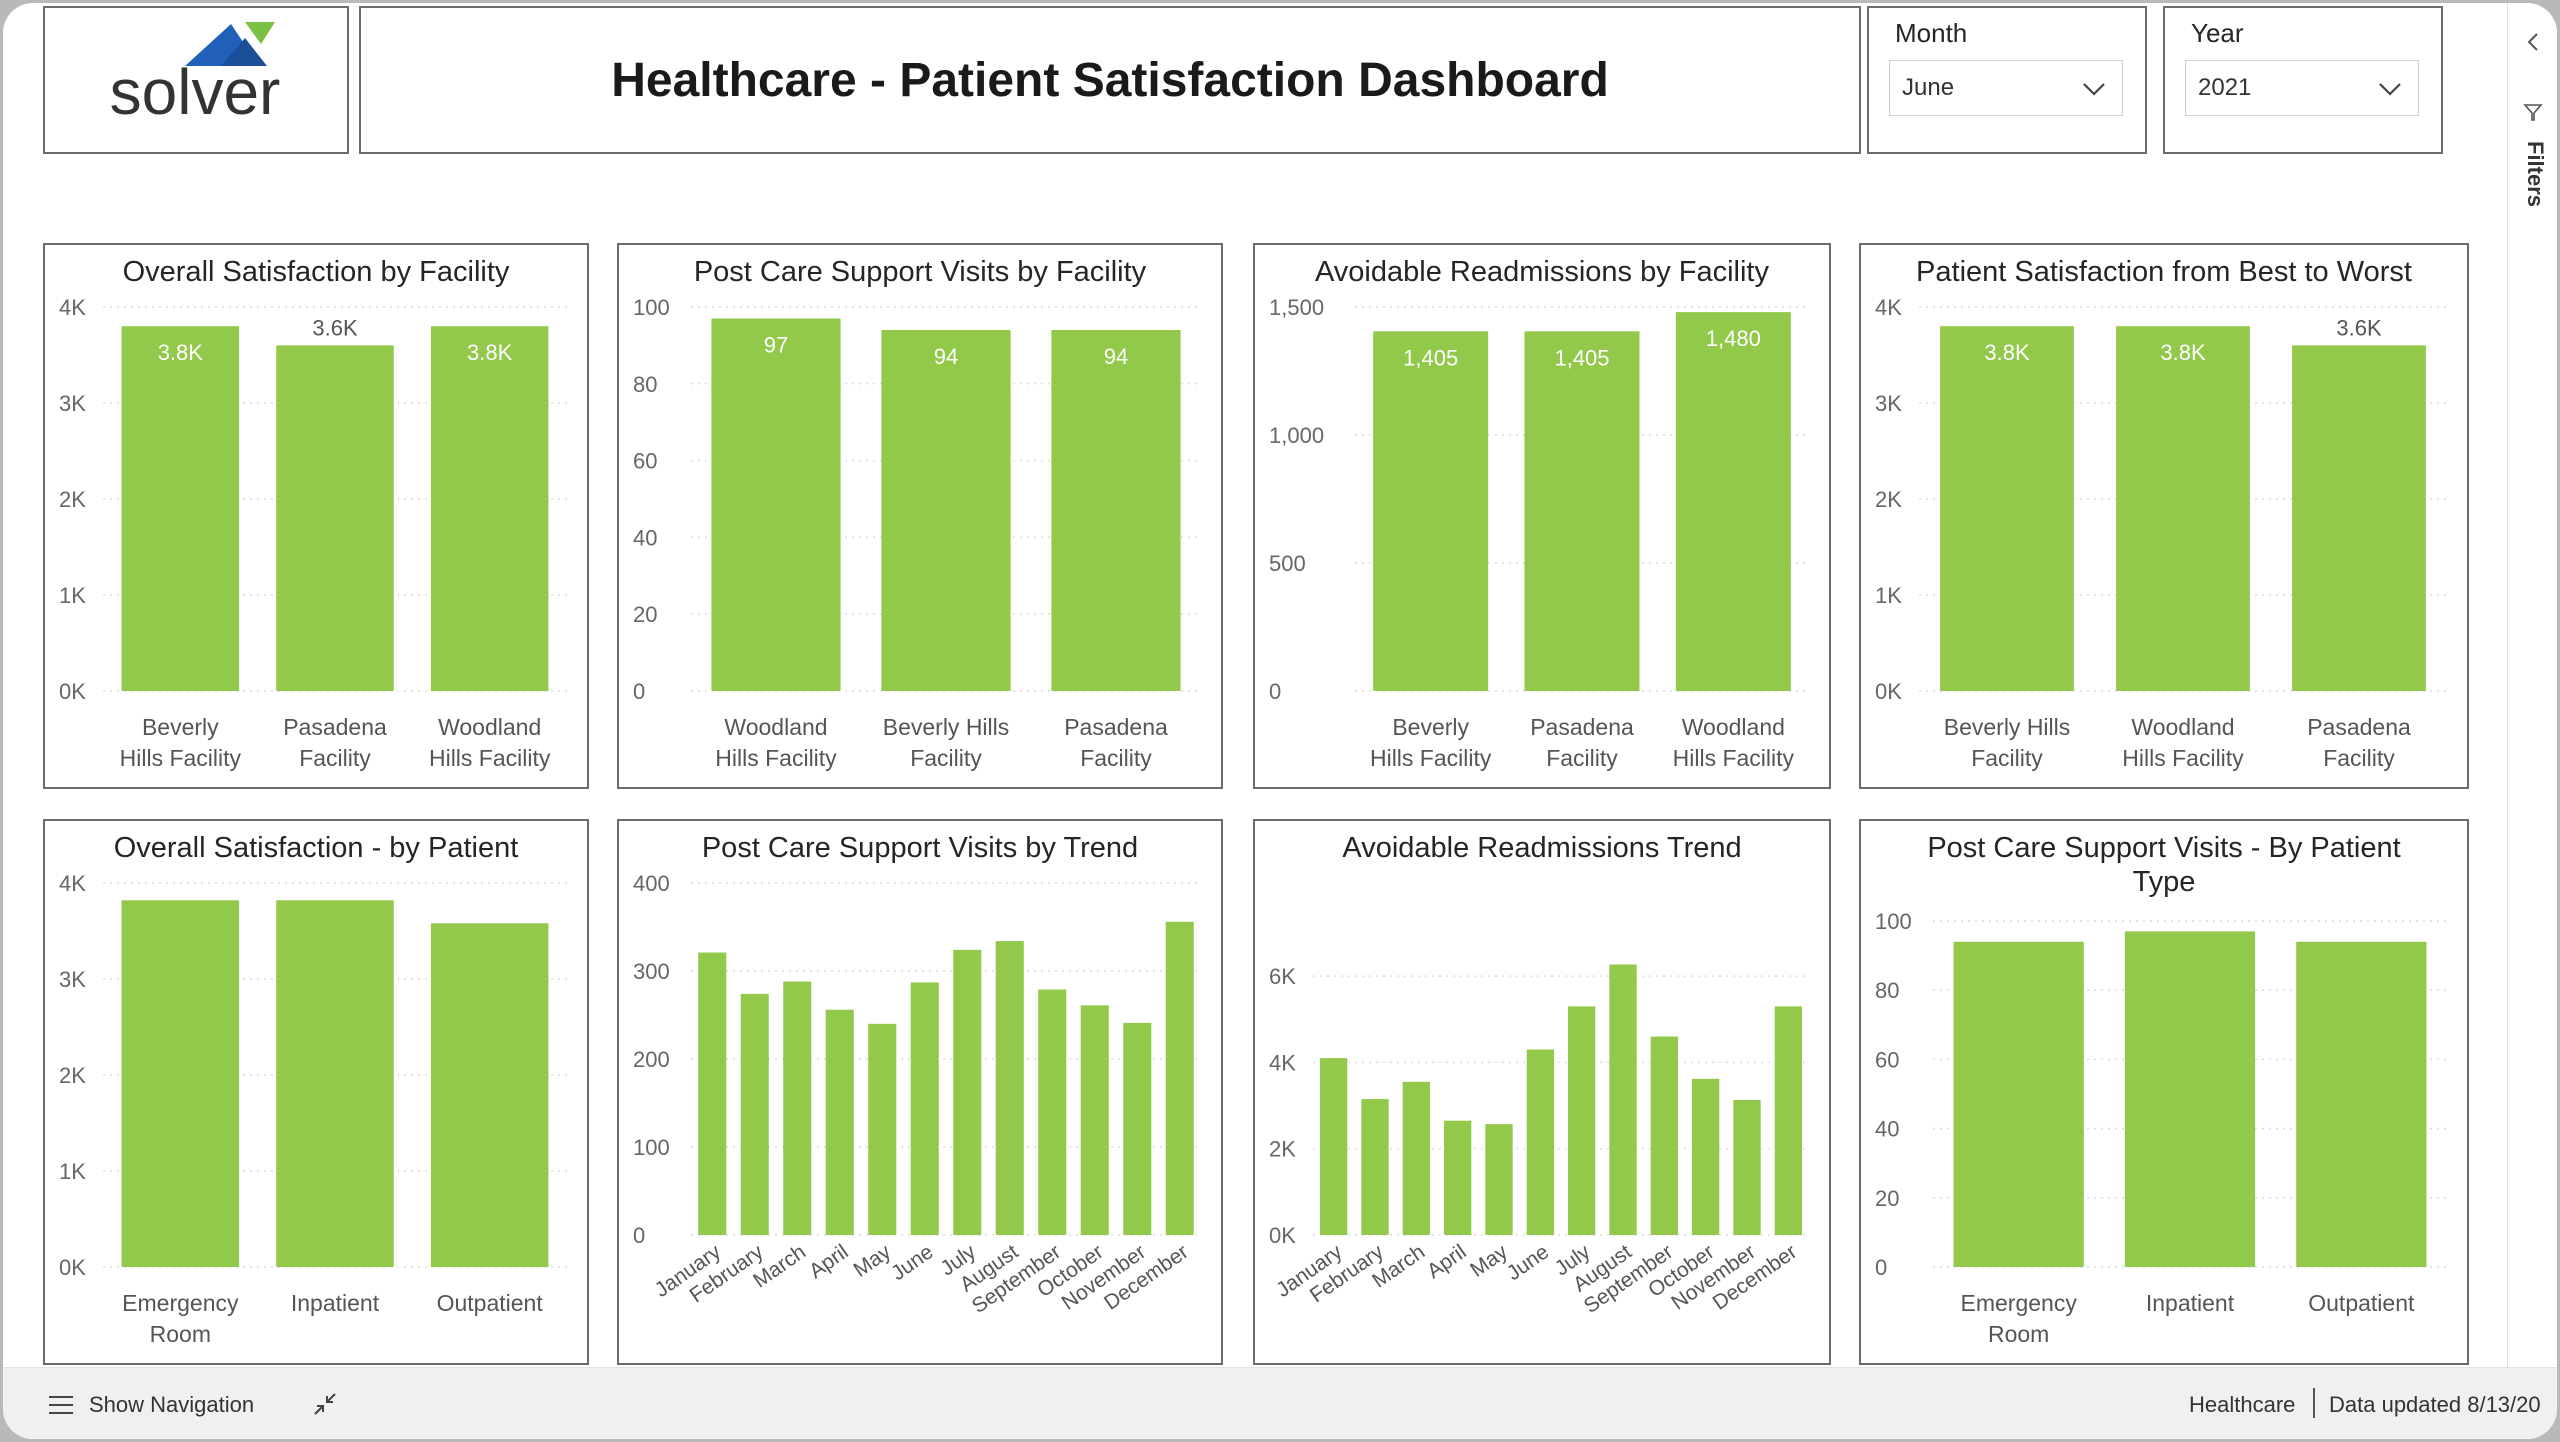 This screenshot has width=2560, height=1442. What do you see at coordinates (2533, 42) in the screenshot?
I see `collapse-chevron-icon` at bounding box center [2533, 42].